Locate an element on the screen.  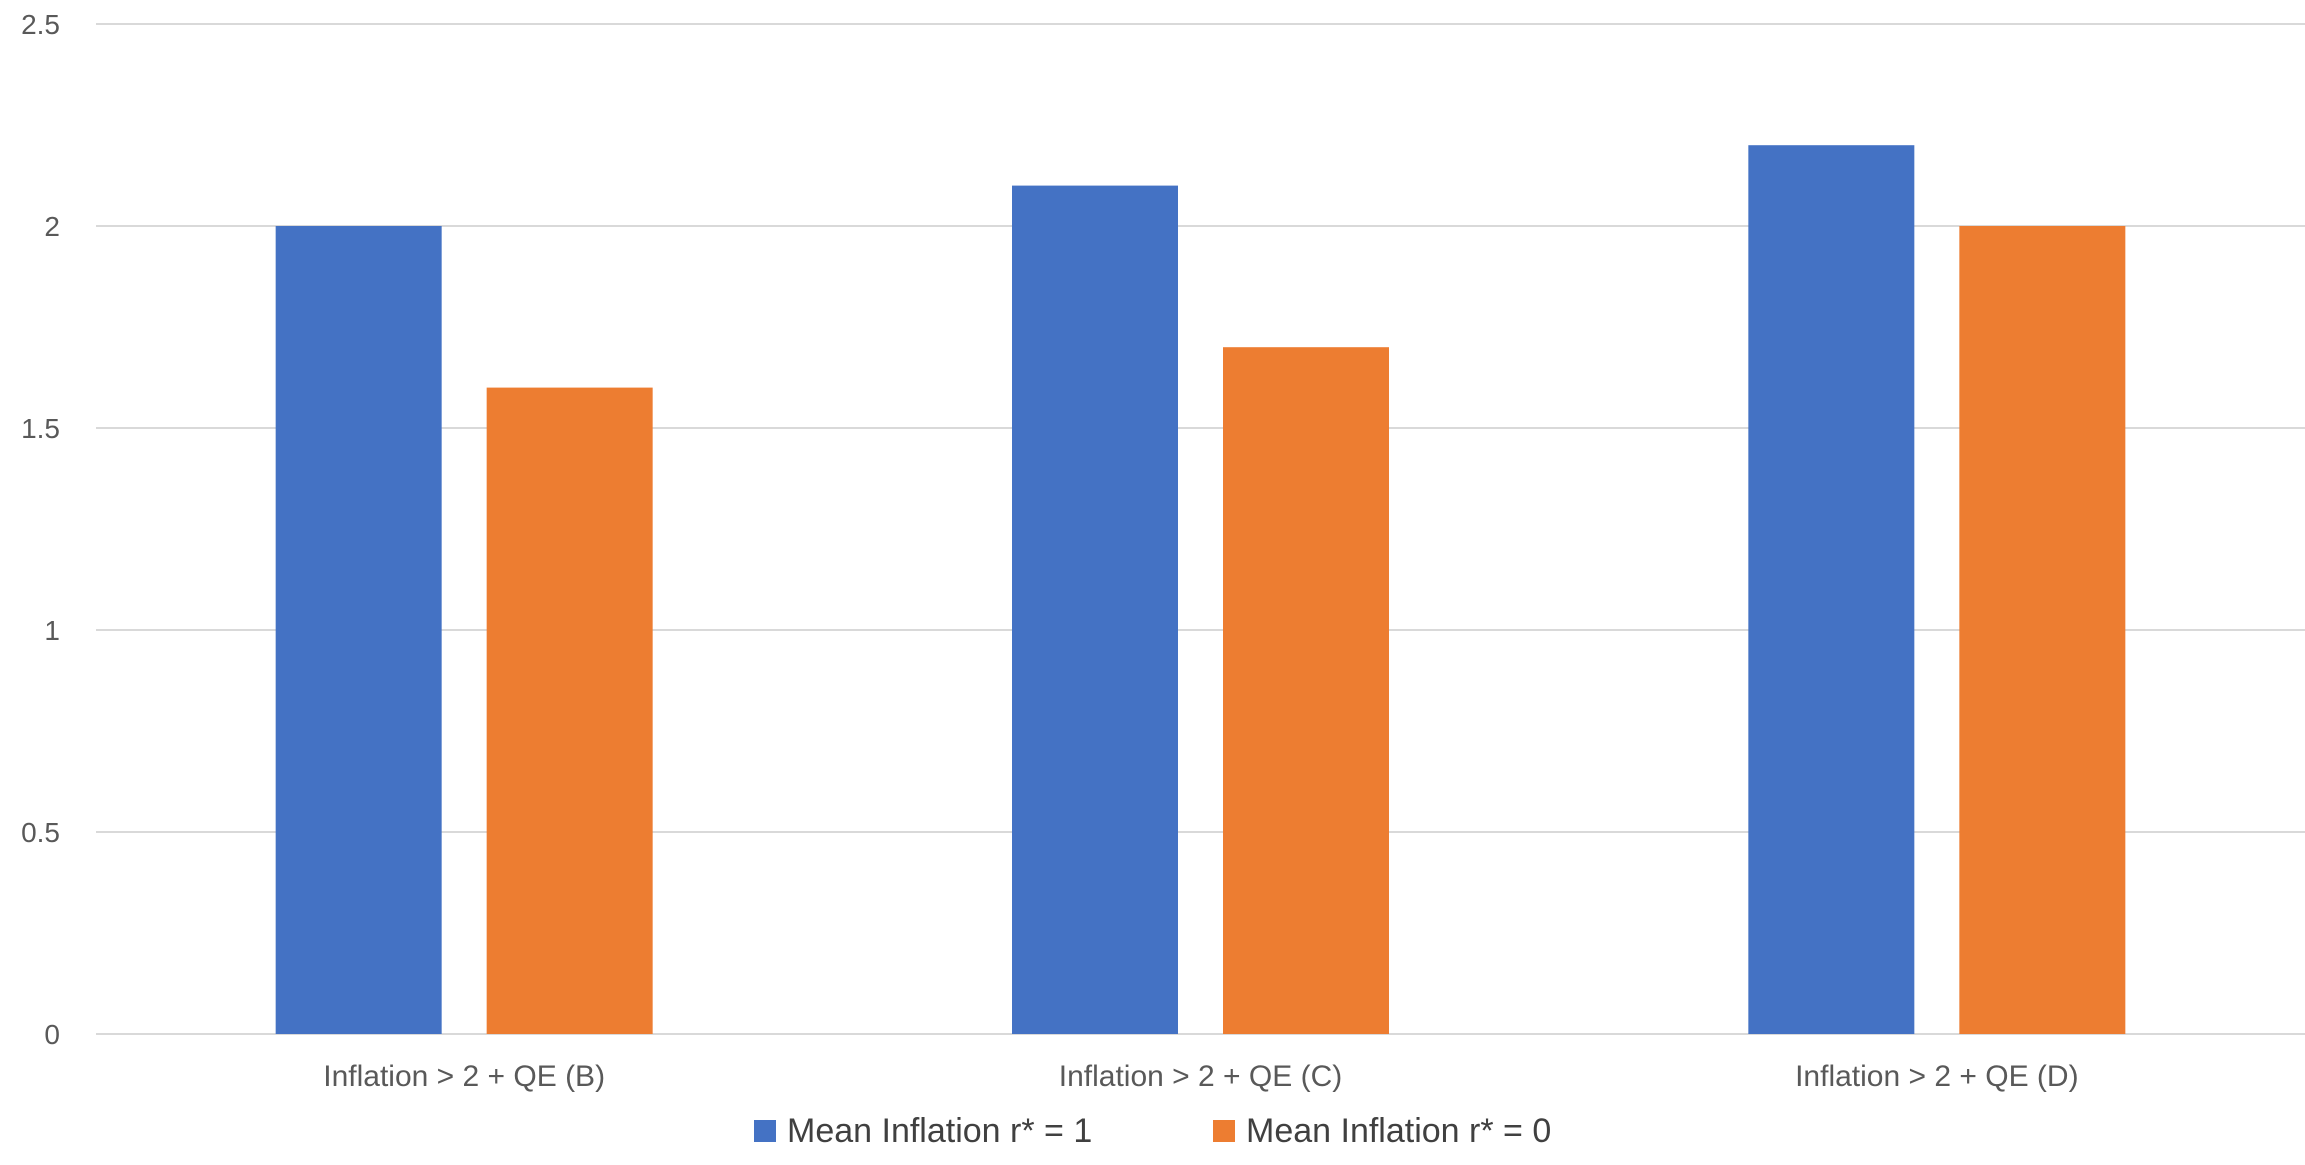
y-tick-label: 2.5 is located at coordinates (40, 24).